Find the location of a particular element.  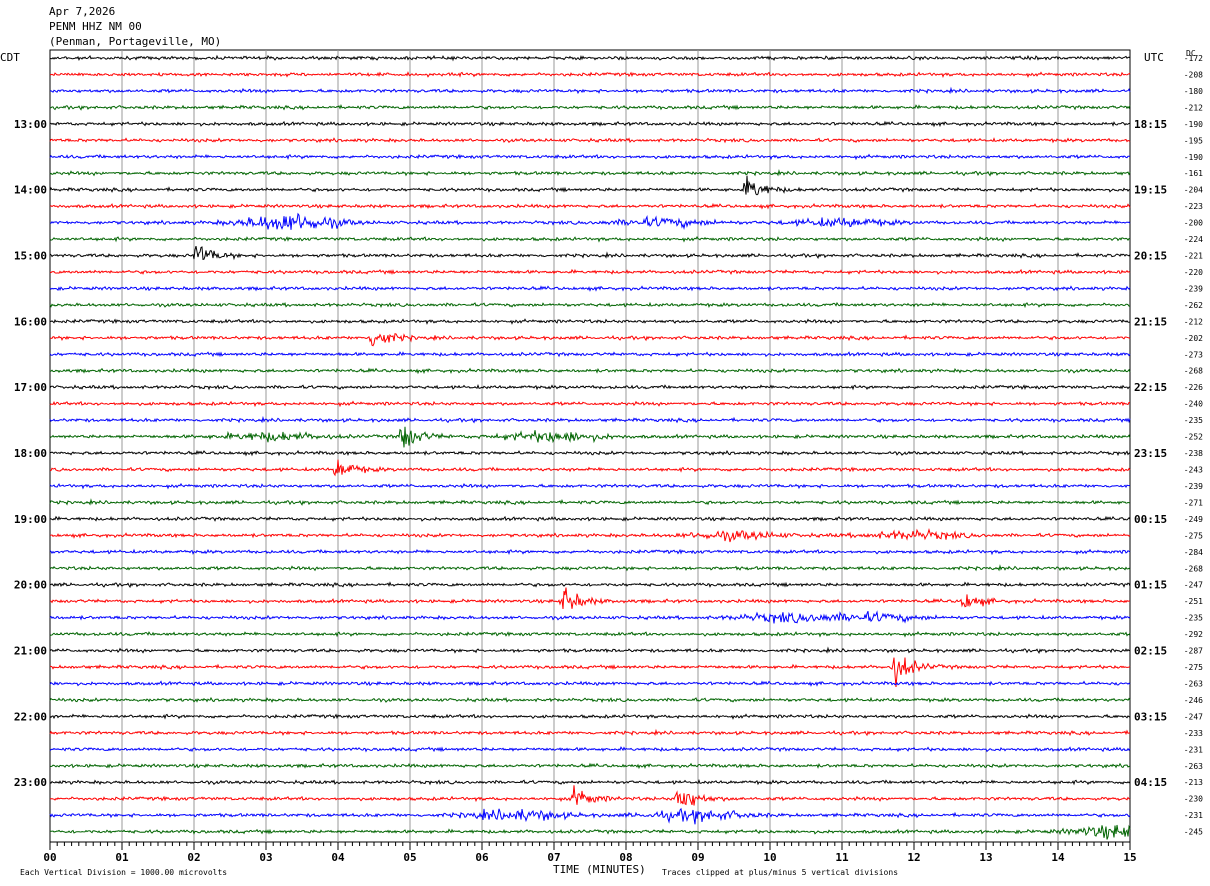

x-tick-label: 02 is located at coordinates (193, 857).